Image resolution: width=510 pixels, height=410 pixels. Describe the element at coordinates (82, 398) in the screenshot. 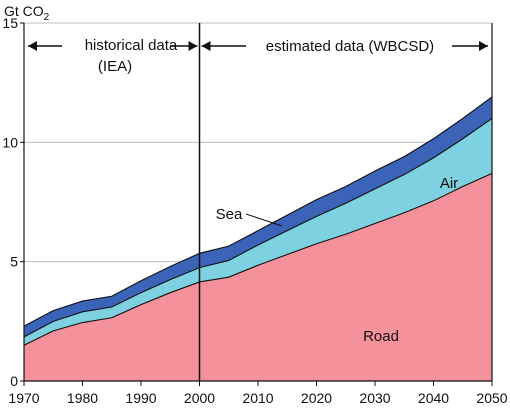

I see `x-tick-label: 1980` at that location.